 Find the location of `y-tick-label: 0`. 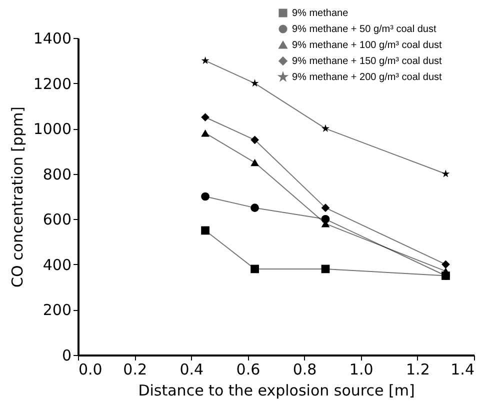

y-tick-label: 0 is located at coordinates (67, 355).